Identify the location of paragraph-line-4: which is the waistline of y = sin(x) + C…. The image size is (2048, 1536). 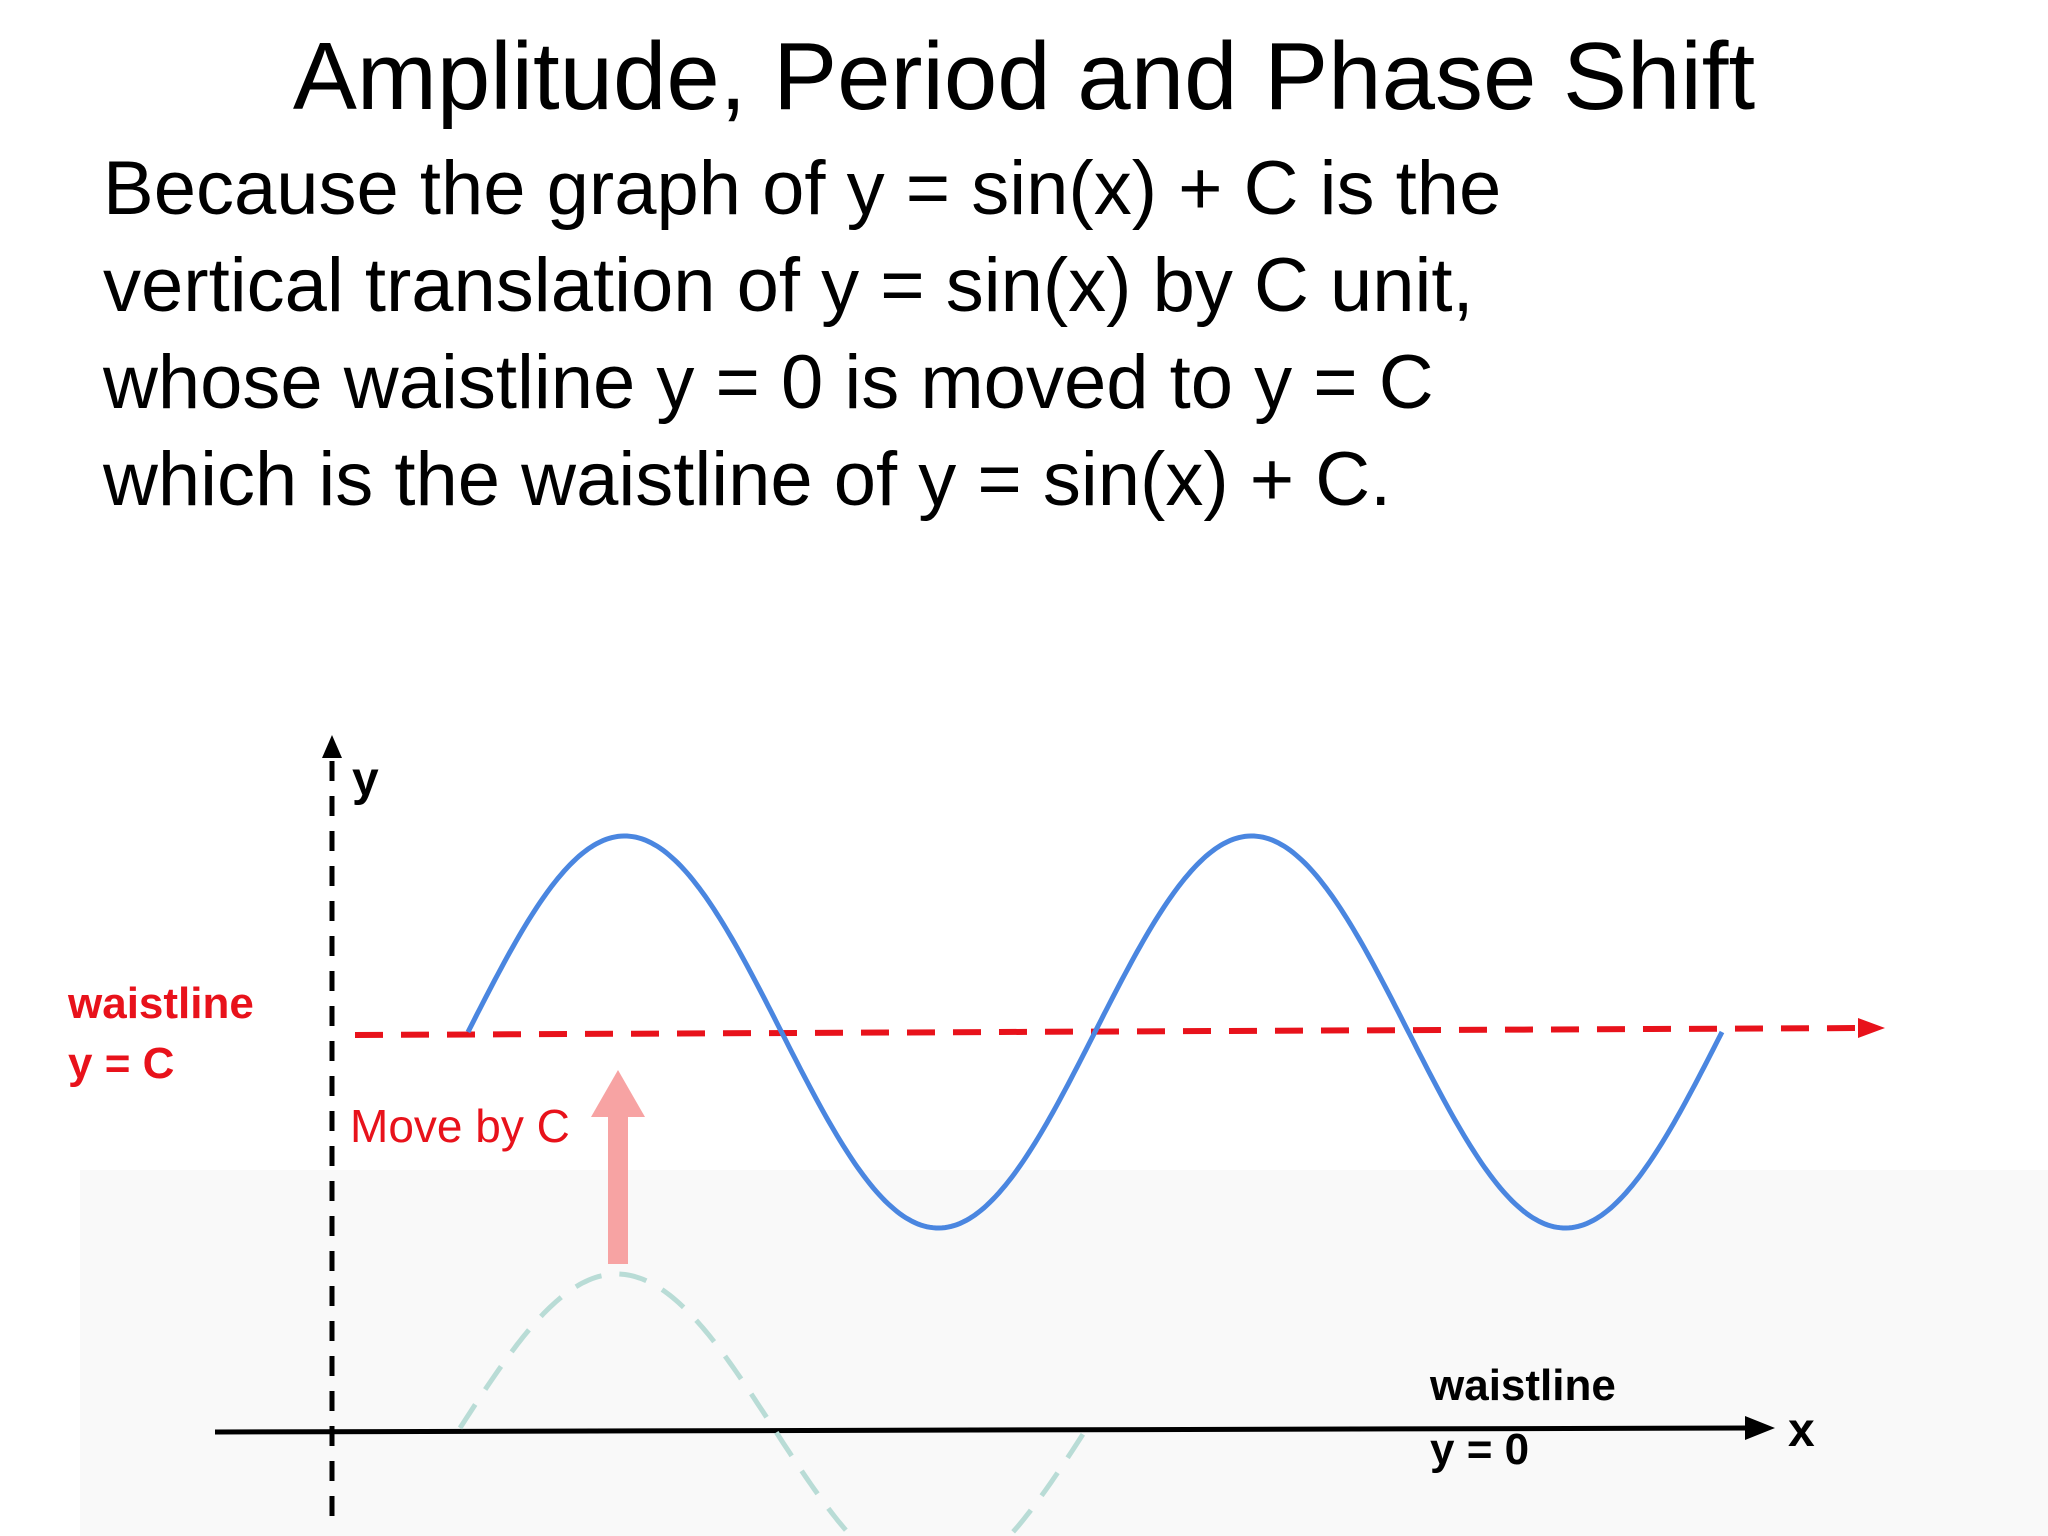
(747, 479).